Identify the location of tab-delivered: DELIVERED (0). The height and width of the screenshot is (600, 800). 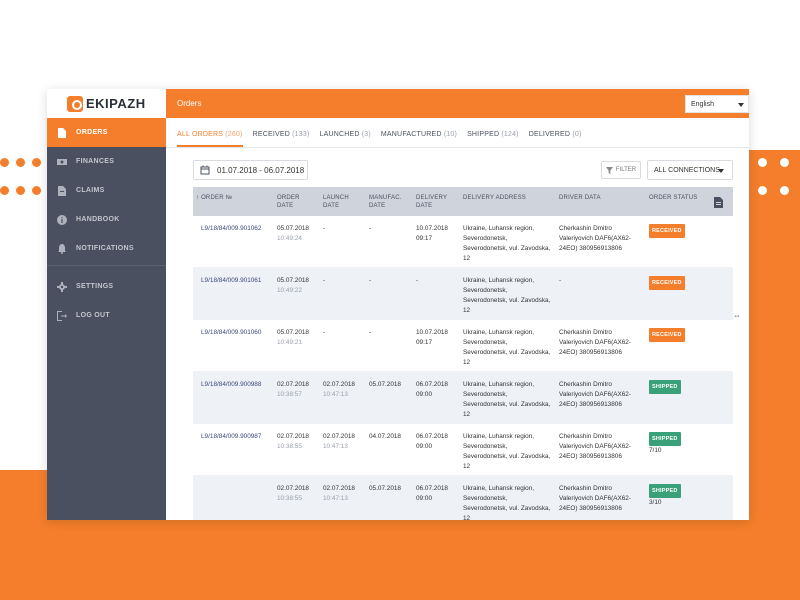
(555, 139).